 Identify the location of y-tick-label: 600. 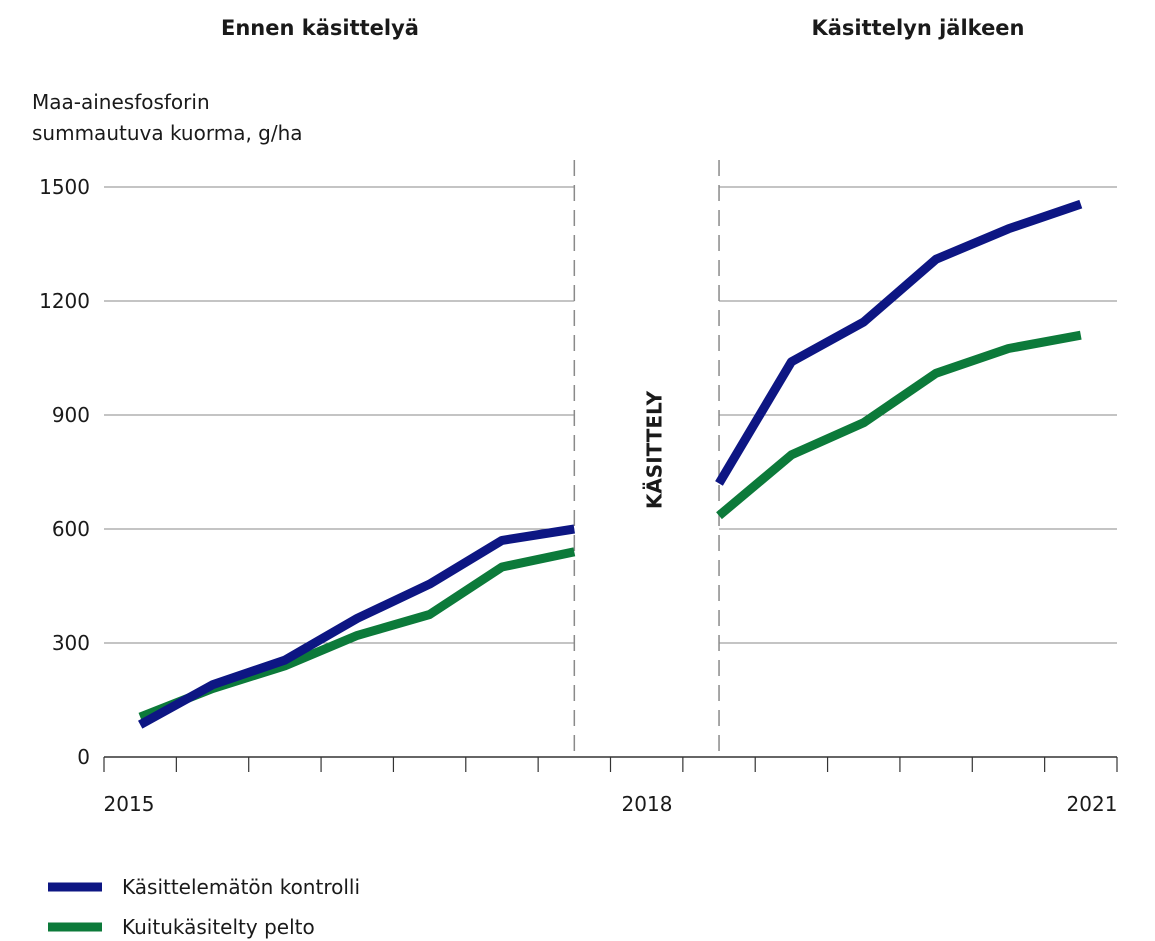
(71, 529).